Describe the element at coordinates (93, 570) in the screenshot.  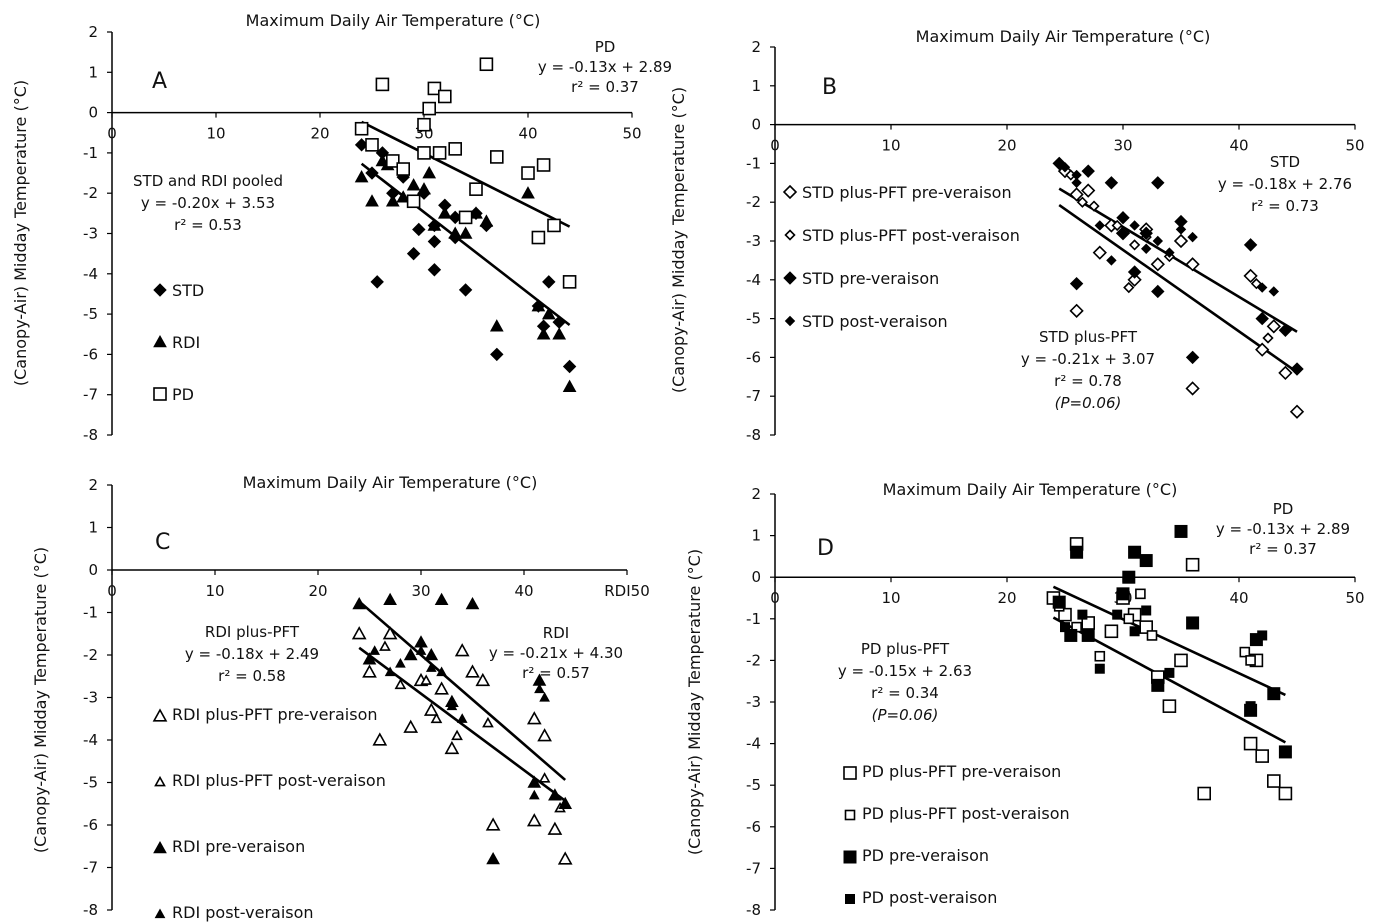
I see `y-tick-label: 0` at that location.